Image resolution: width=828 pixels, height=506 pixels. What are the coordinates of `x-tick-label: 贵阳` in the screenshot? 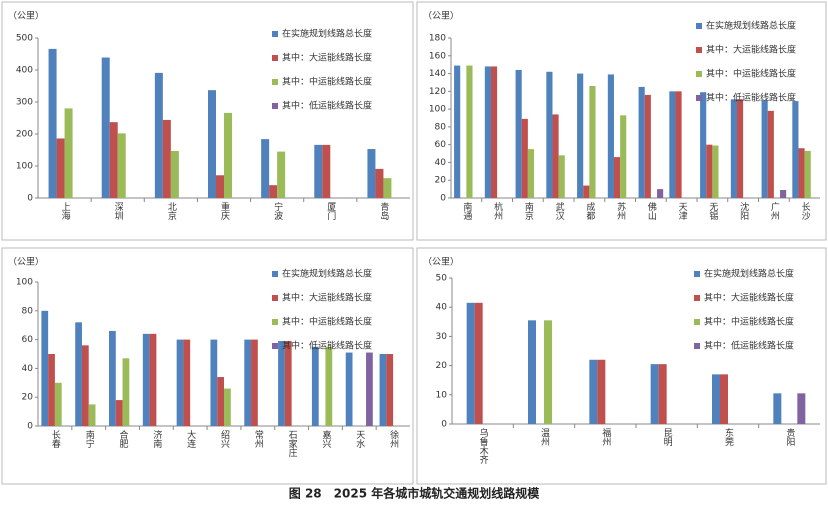 It's located at (789, 436).